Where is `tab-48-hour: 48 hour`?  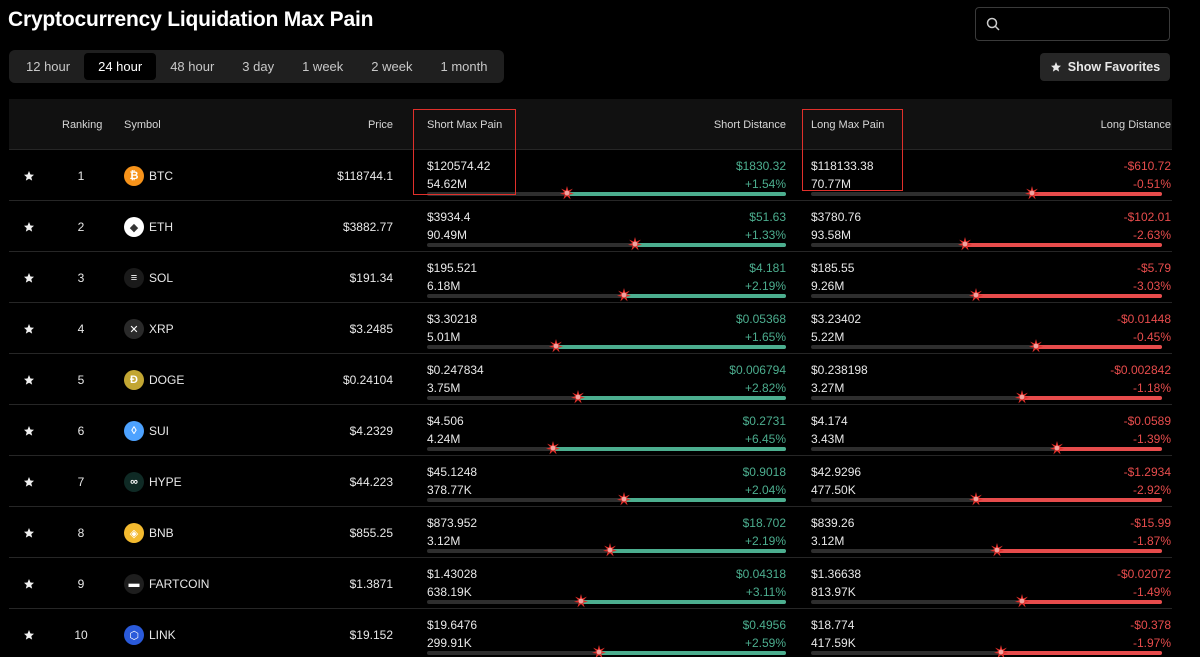 tab-48-hour: 48 hour is located at coordinates (192, 66).